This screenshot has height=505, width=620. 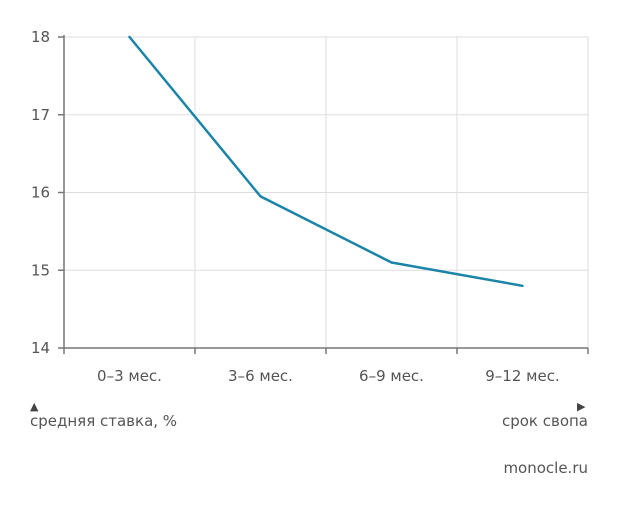 I want to click on source-label: monocle.ru, so click(x=545, y=468).